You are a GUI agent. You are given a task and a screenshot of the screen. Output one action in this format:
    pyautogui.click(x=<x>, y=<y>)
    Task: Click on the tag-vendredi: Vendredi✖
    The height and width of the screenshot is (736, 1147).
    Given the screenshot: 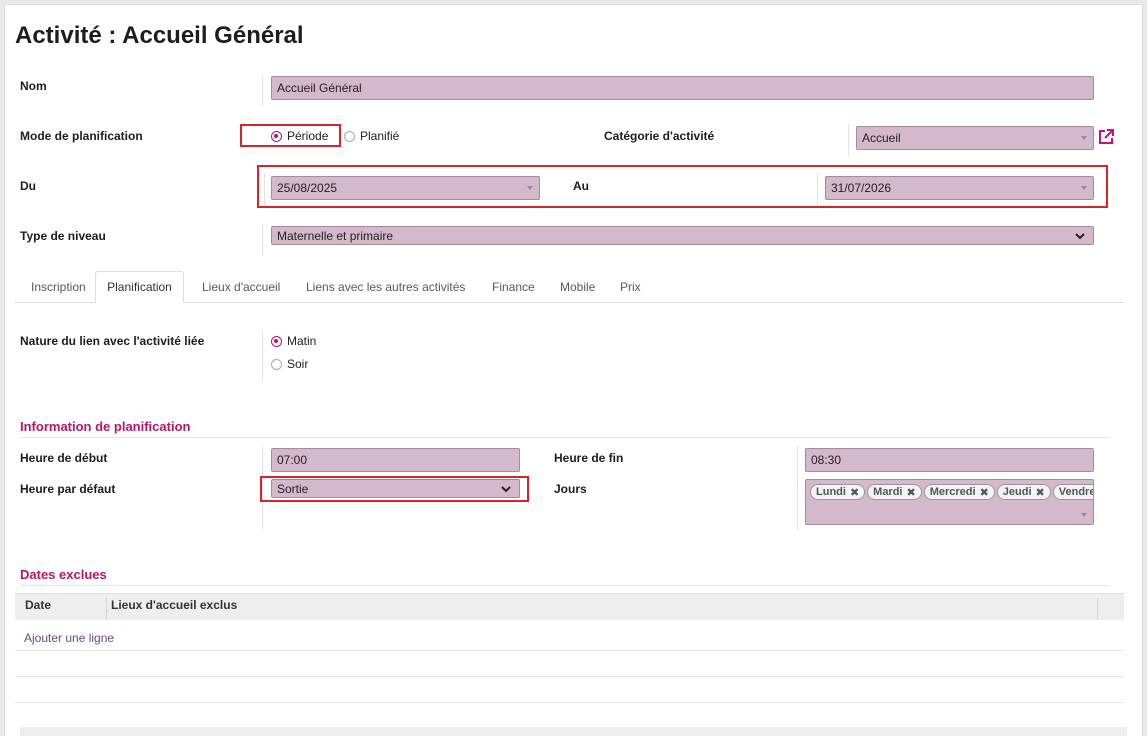 What is the action you would take?
    pyautogui.click(x=1072, y=492)
    